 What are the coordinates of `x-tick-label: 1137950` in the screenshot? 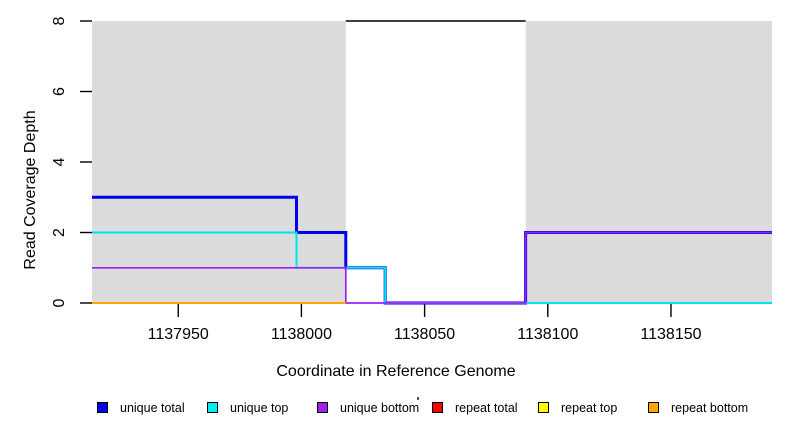 It's located at (178, 334).